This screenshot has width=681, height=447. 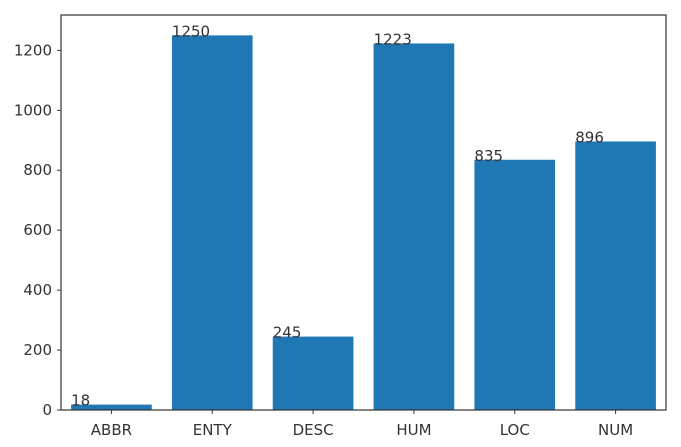 What do you see at coordinates (393, 39) in the screenshot?
I see `data-label-hum: 1223` at bounding box center [393, 39].